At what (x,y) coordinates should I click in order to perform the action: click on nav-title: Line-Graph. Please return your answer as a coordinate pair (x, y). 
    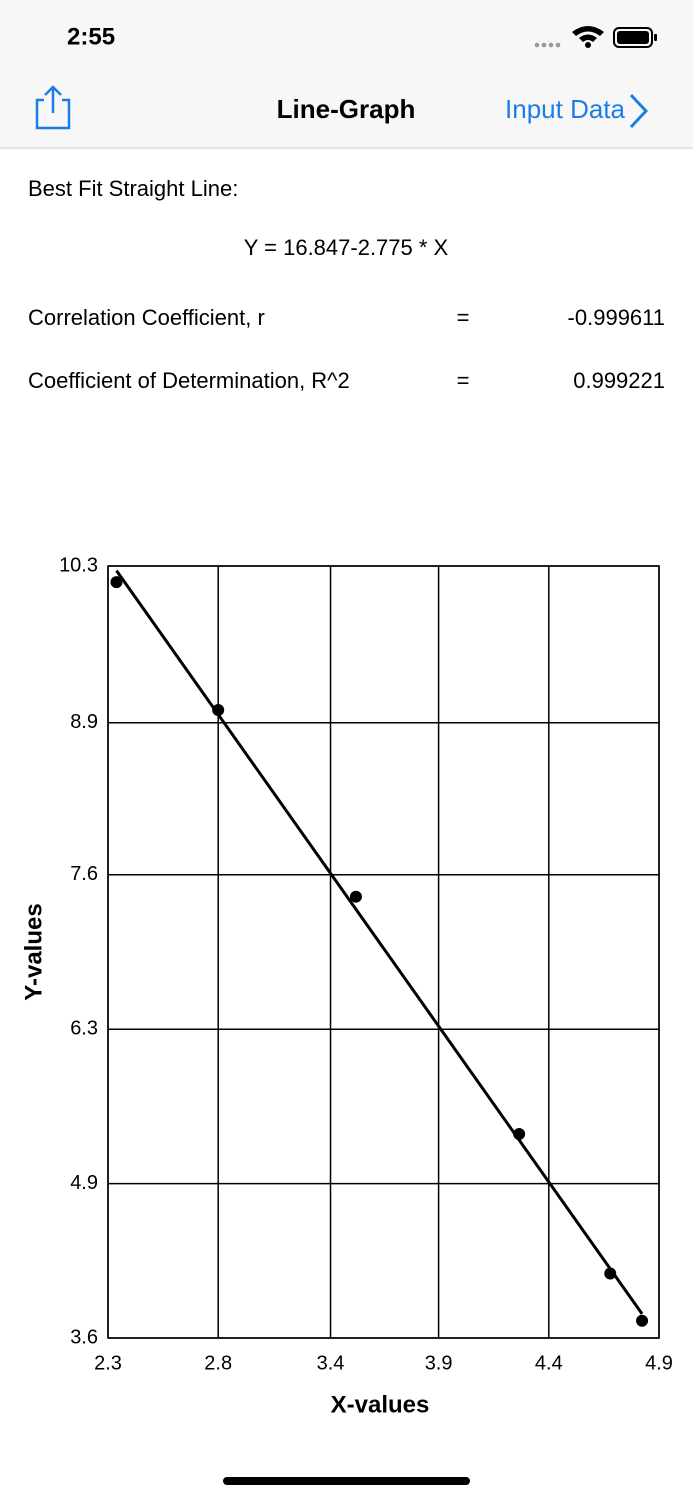
    Looking at the image, I should click on (346, 109).